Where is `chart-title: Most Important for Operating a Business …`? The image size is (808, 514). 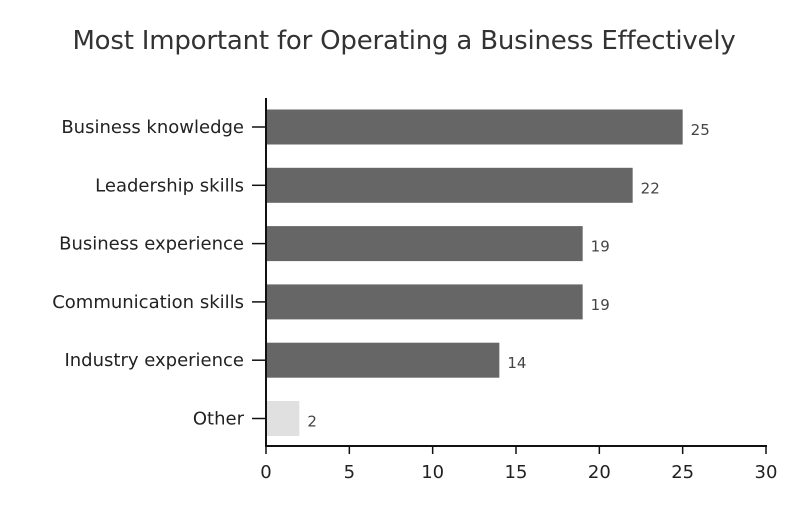
chart-title: Most Important for Operating a Business … is located at coordinates (404, 41).